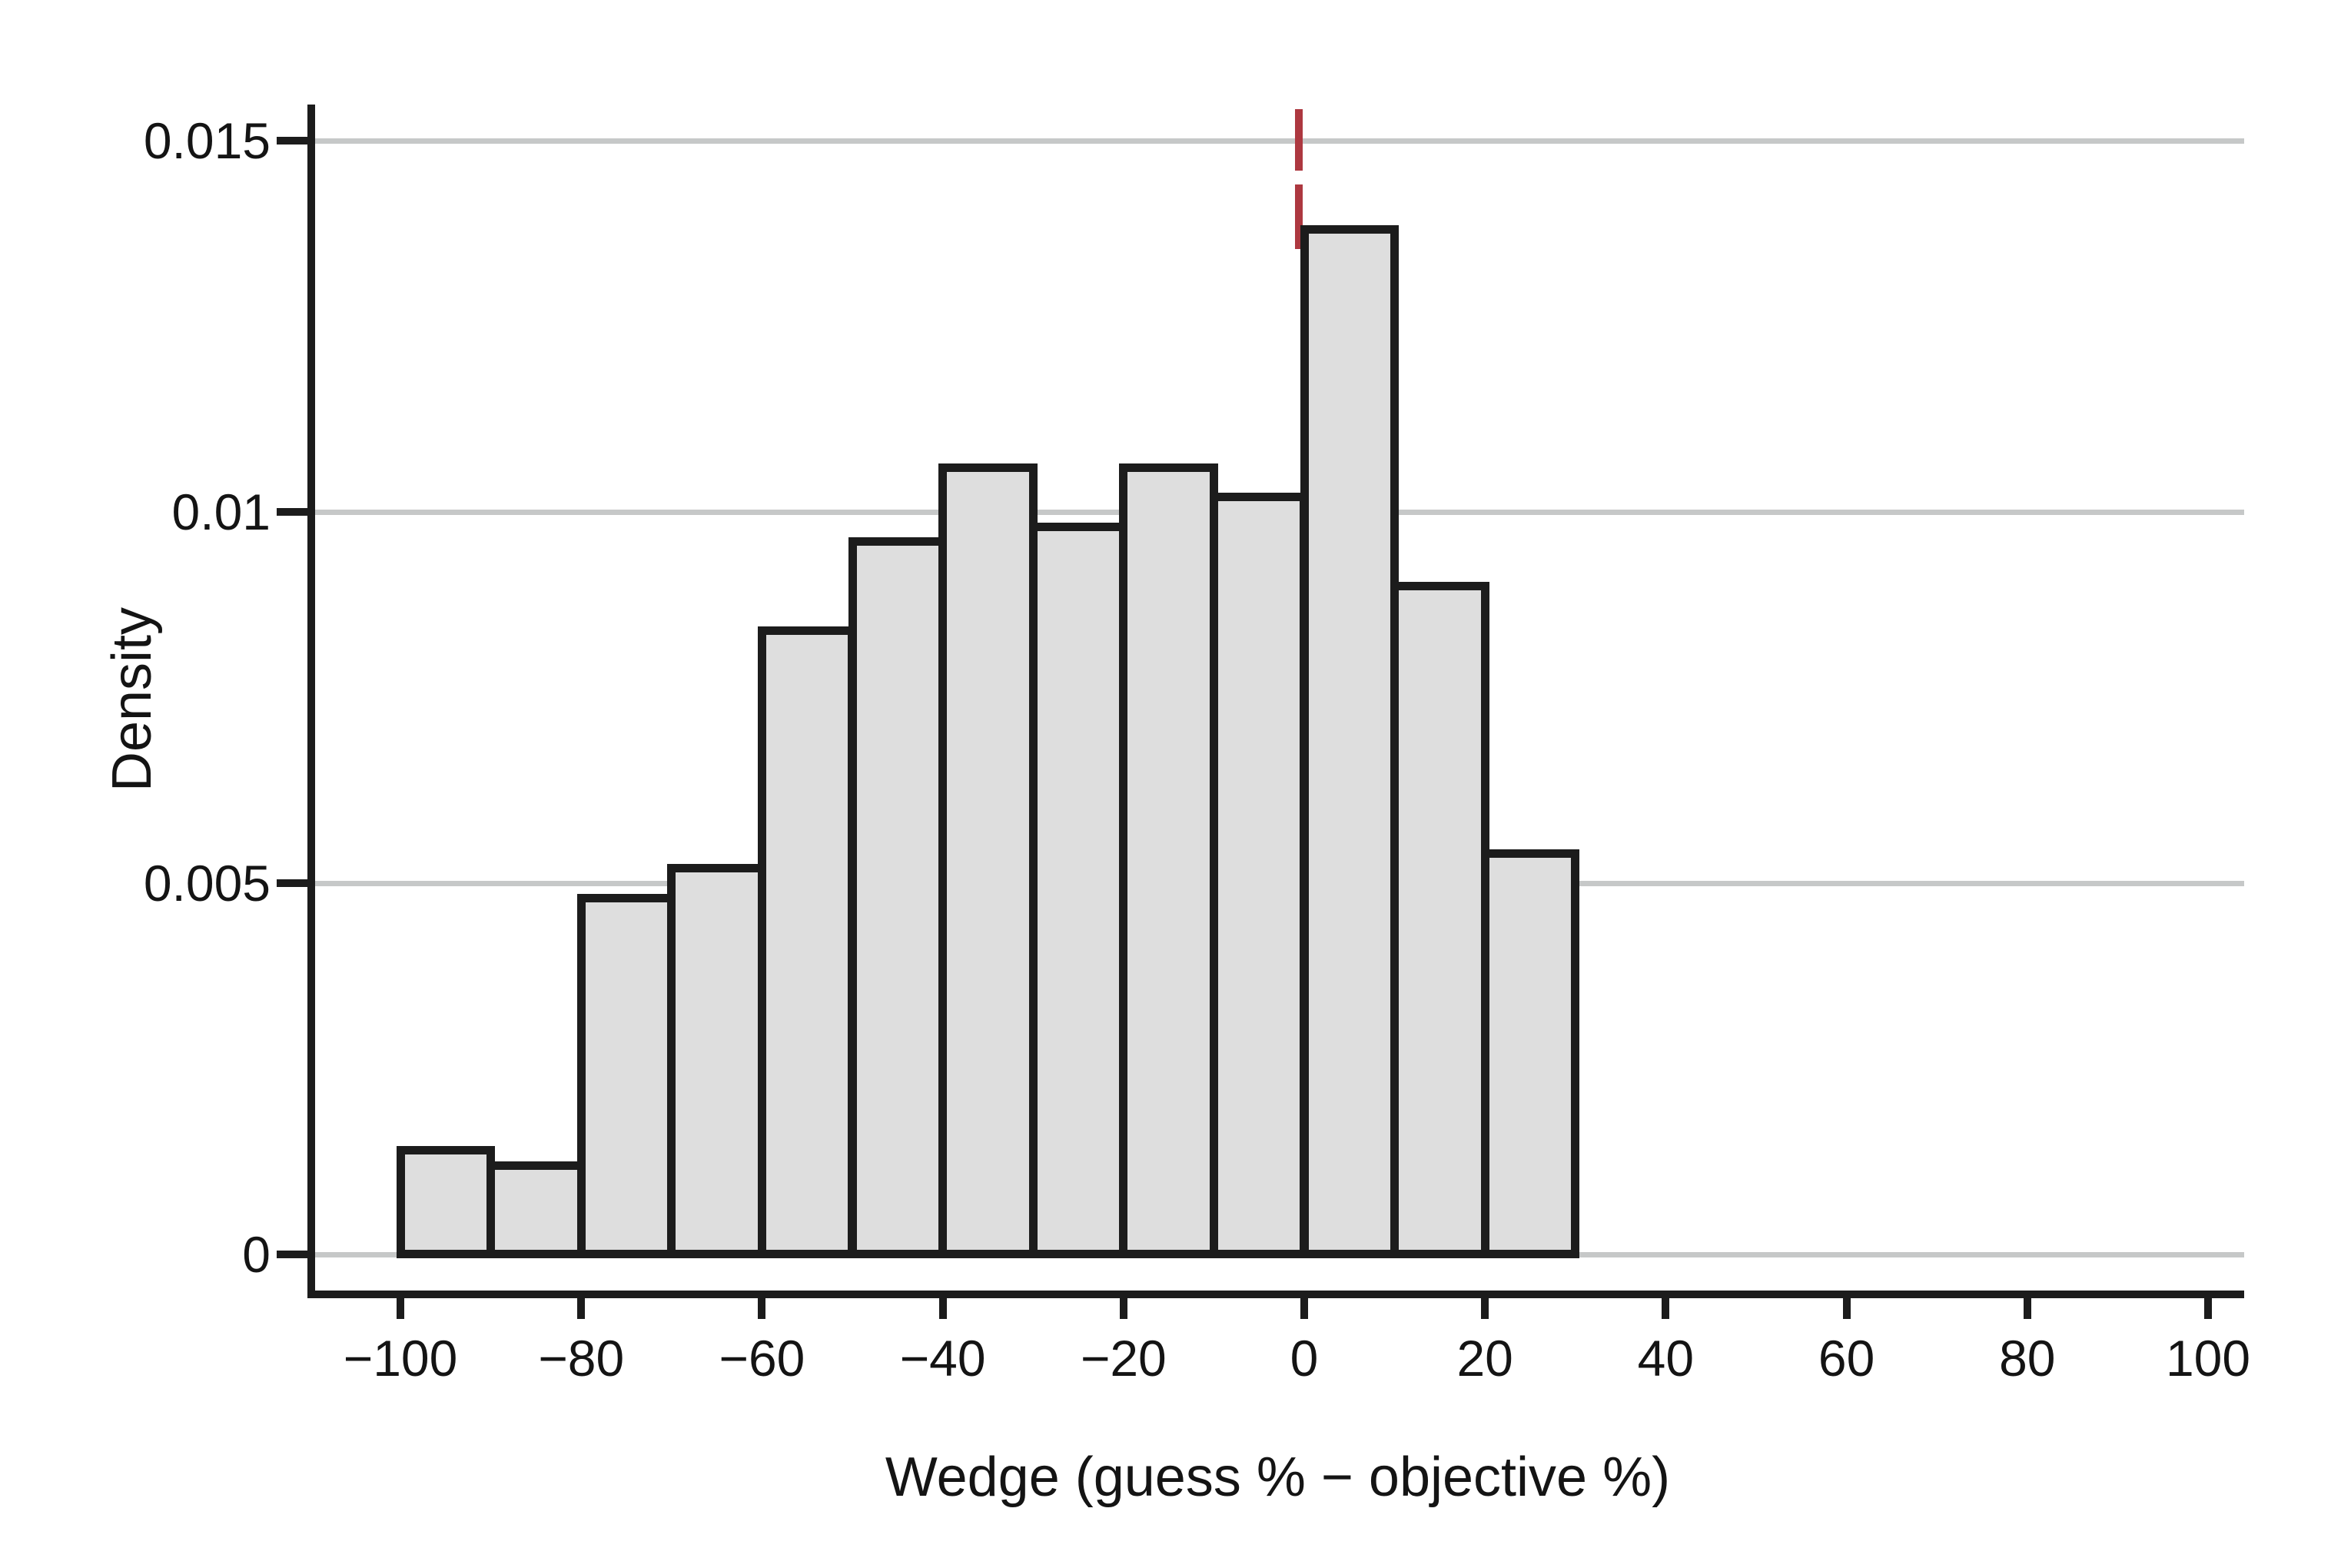  I want to click on histogram-bar--60-to--50, so click(807, 943).